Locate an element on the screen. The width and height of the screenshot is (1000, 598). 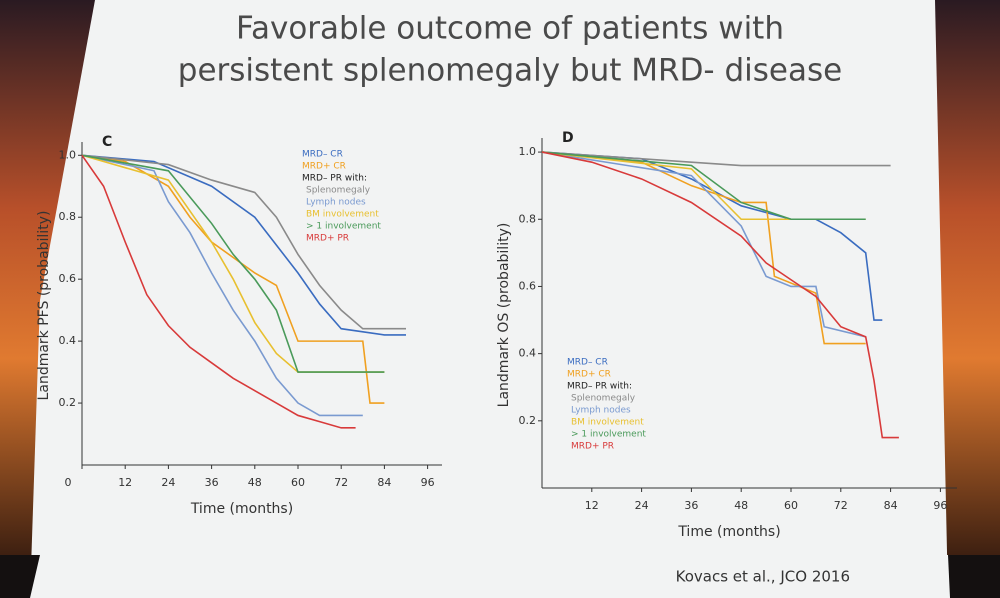
panel-label: D is located at coordinates (568, 138).